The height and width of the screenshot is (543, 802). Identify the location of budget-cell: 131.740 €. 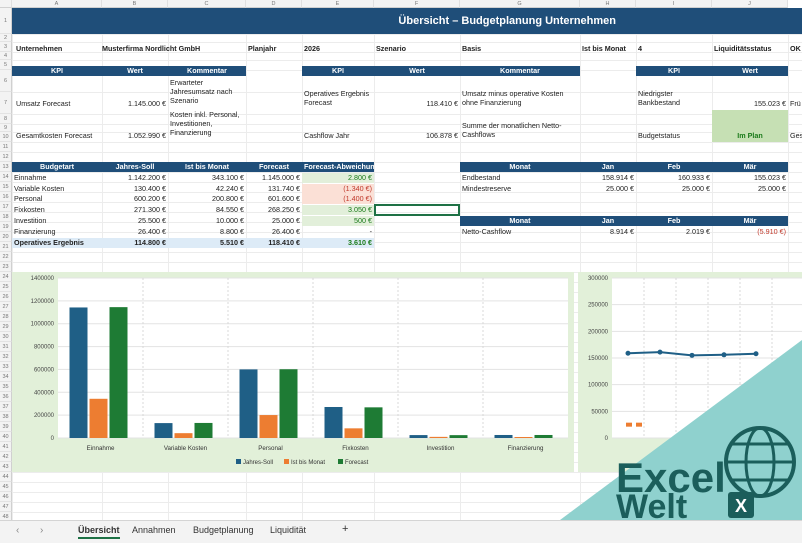
(284, 188).